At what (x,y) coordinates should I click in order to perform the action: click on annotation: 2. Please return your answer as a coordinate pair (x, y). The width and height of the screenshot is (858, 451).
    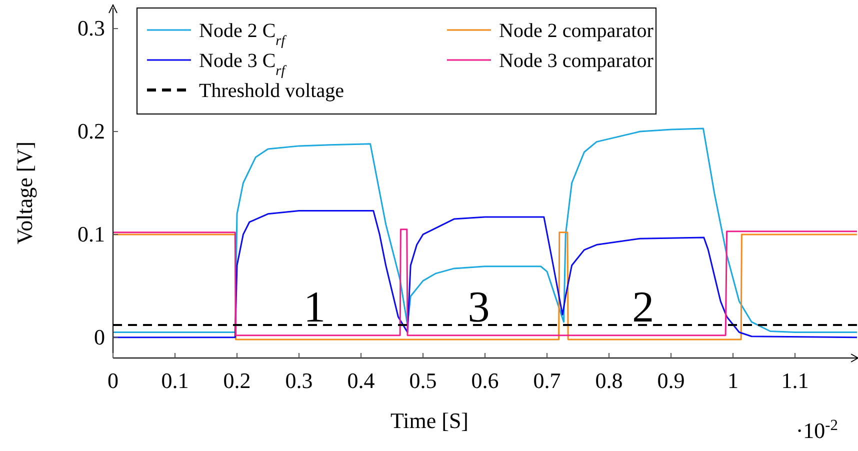
    Looking at the image, I should click on (643, 307).